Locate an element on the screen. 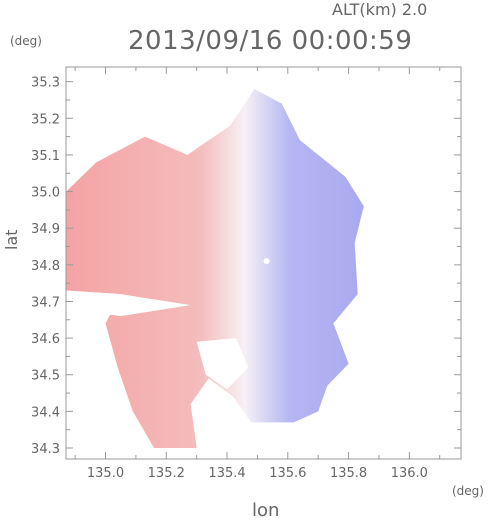 The image size is (491, 521). x-tick-label: 136.0 is located at coordinates (409, 473).